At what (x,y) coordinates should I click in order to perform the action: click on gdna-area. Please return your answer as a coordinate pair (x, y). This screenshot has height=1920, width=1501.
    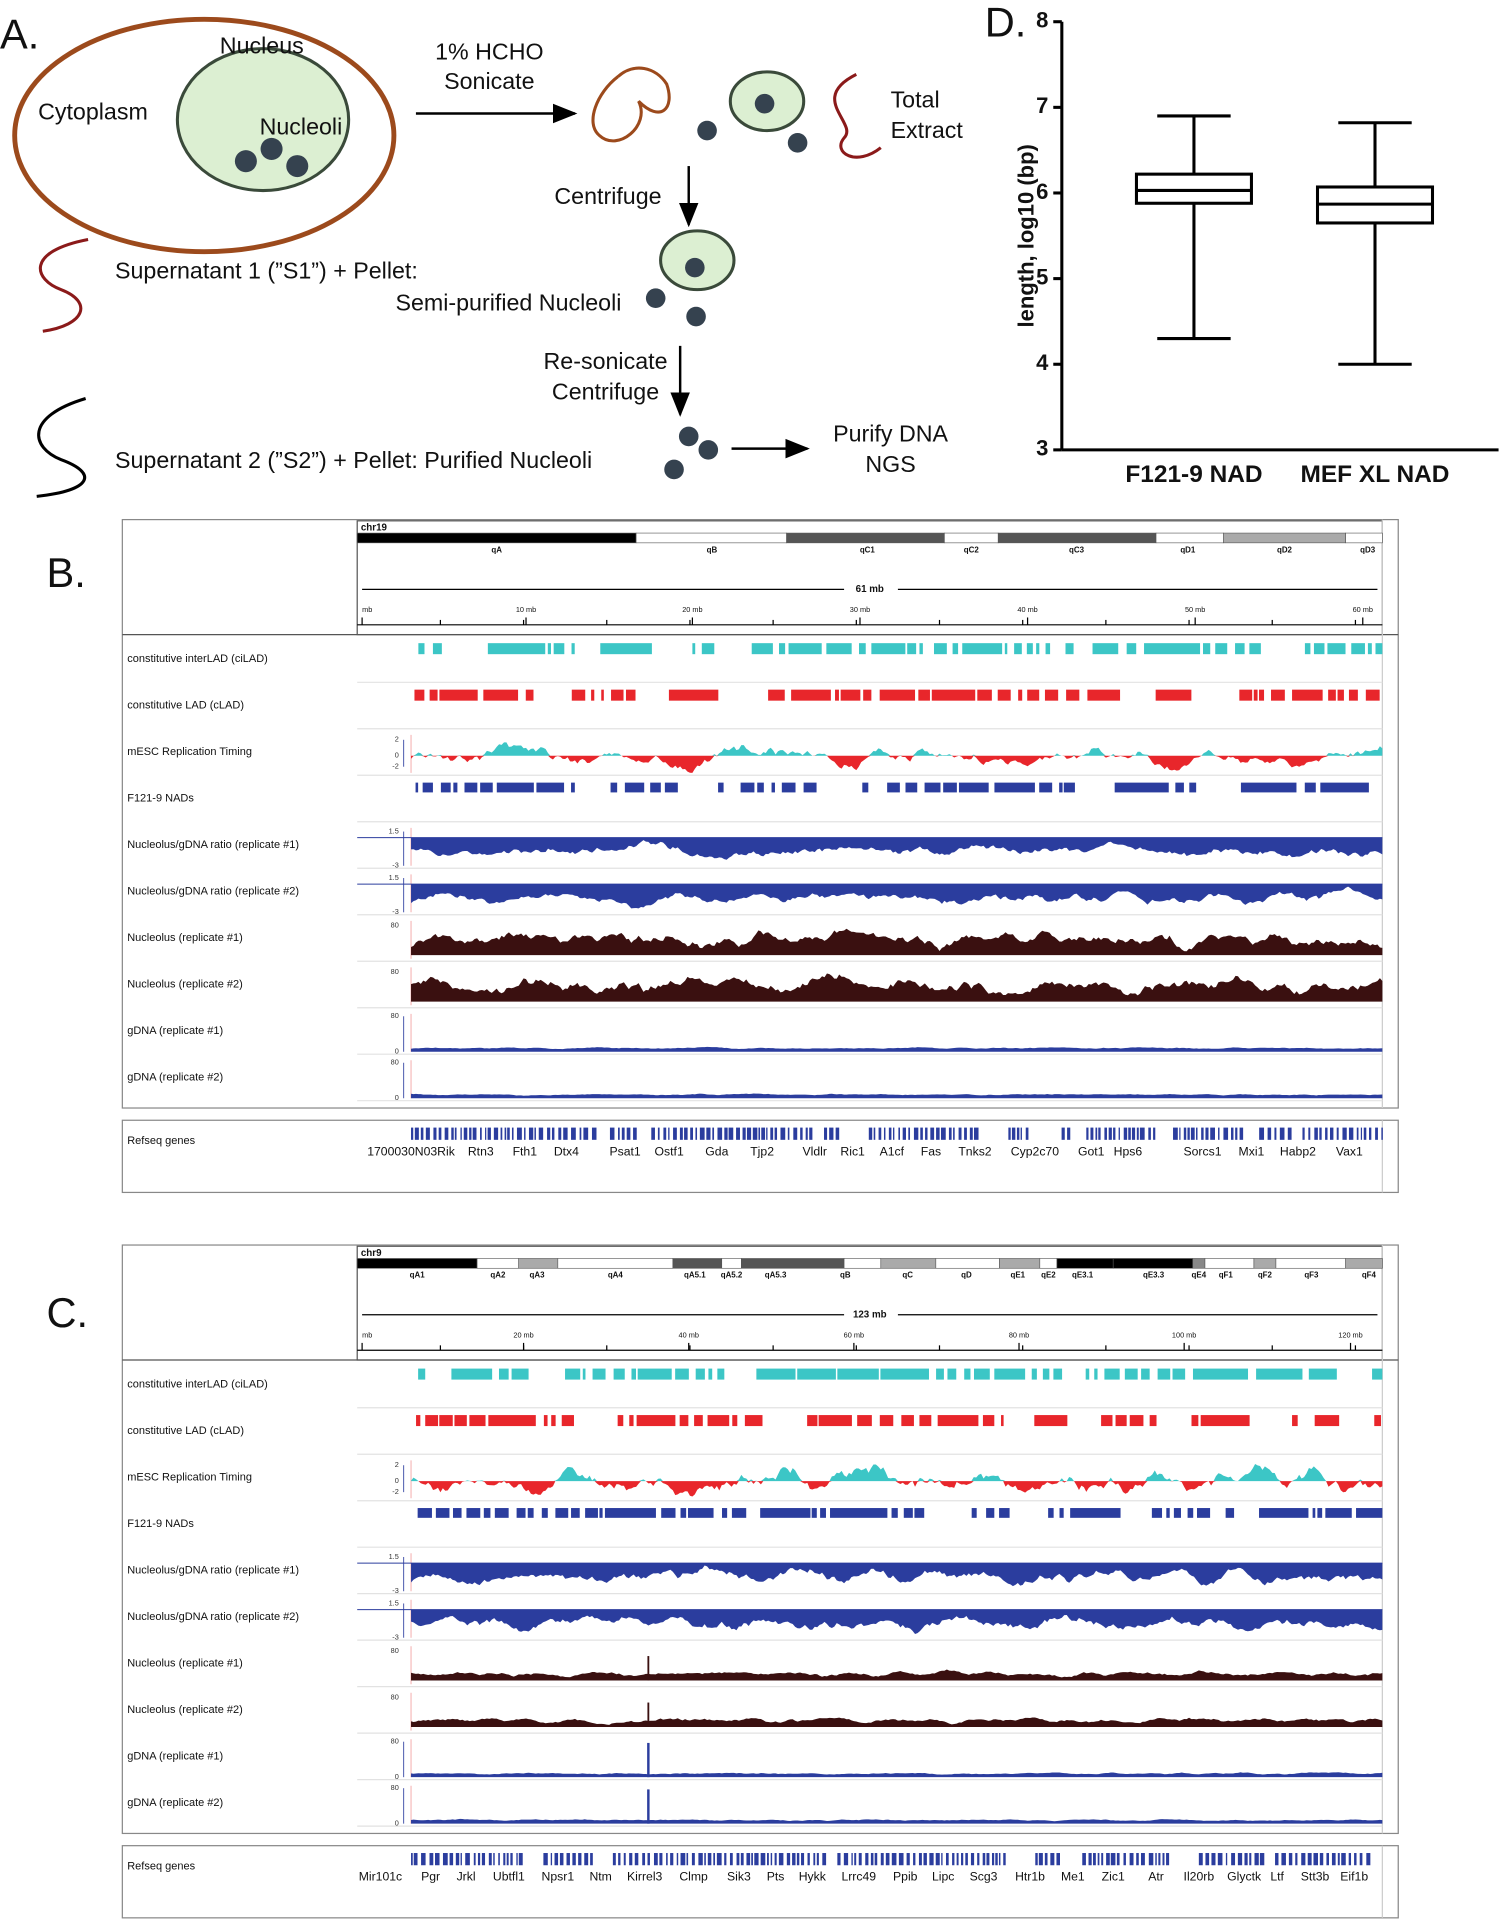
    Looking at the image, I should click on (897, 1775).